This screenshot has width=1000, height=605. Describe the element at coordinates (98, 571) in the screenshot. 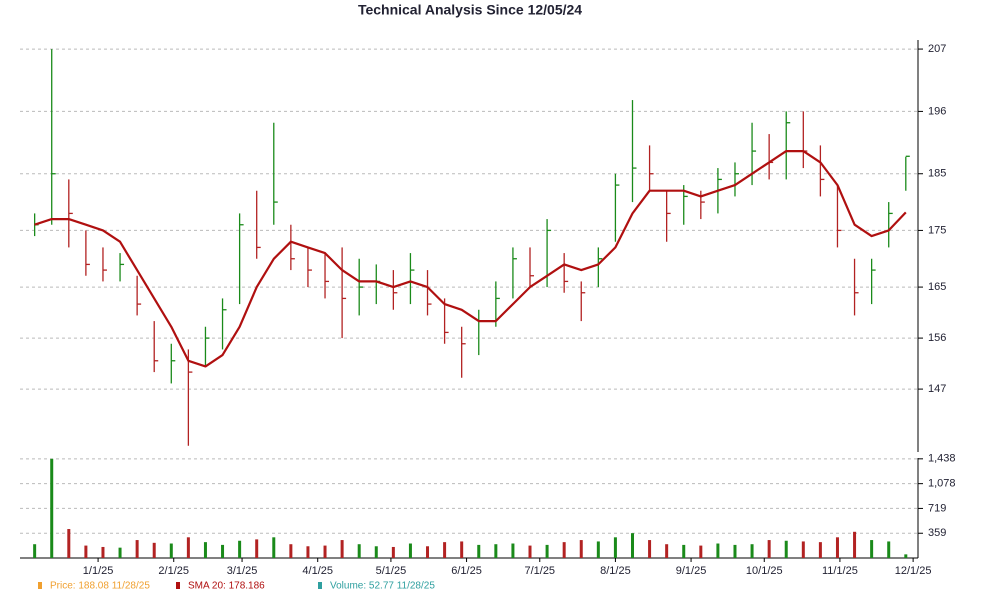

I see `x-tick-label: 1/1/25` at that location.